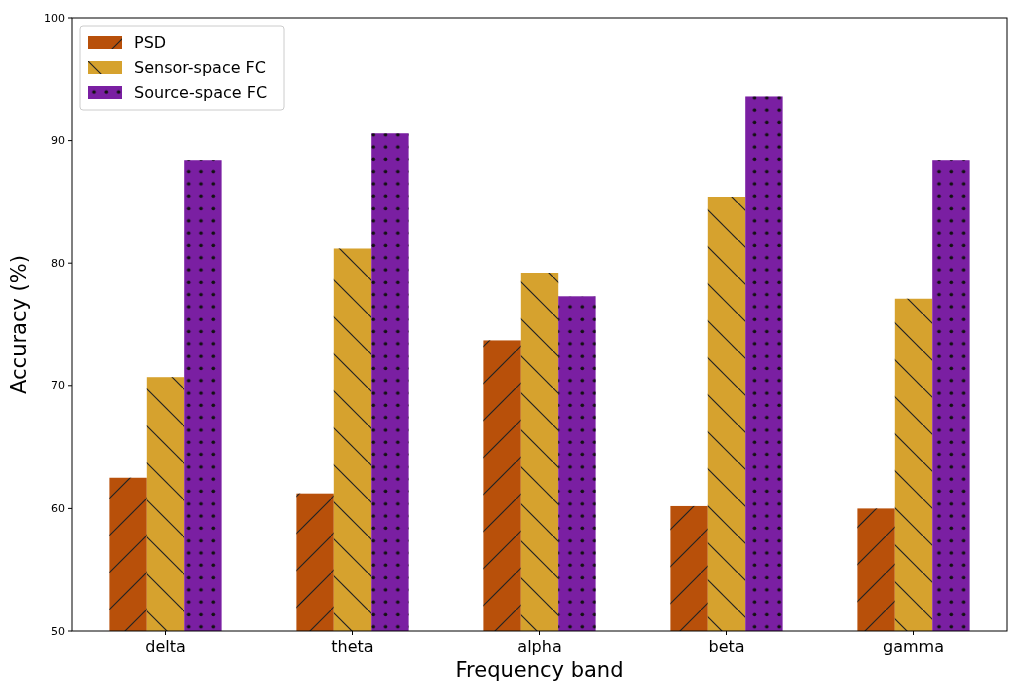 Image resolution: width=1016 pixels, height=682 pixels. I want to click on legend-label: Sensor-space FC, so click(200, 67).